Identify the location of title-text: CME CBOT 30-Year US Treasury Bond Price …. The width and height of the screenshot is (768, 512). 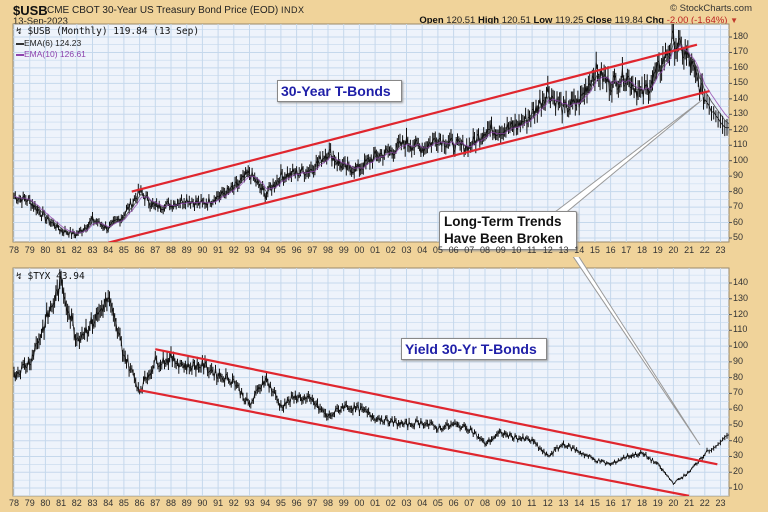
(163, 10).